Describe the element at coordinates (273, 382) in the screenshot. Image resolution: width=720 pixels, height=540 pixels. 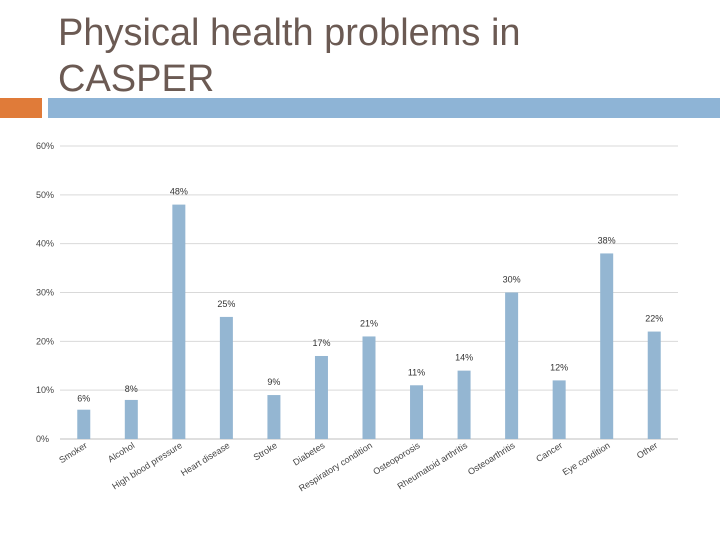
I see `data-label: 9%` at that location.